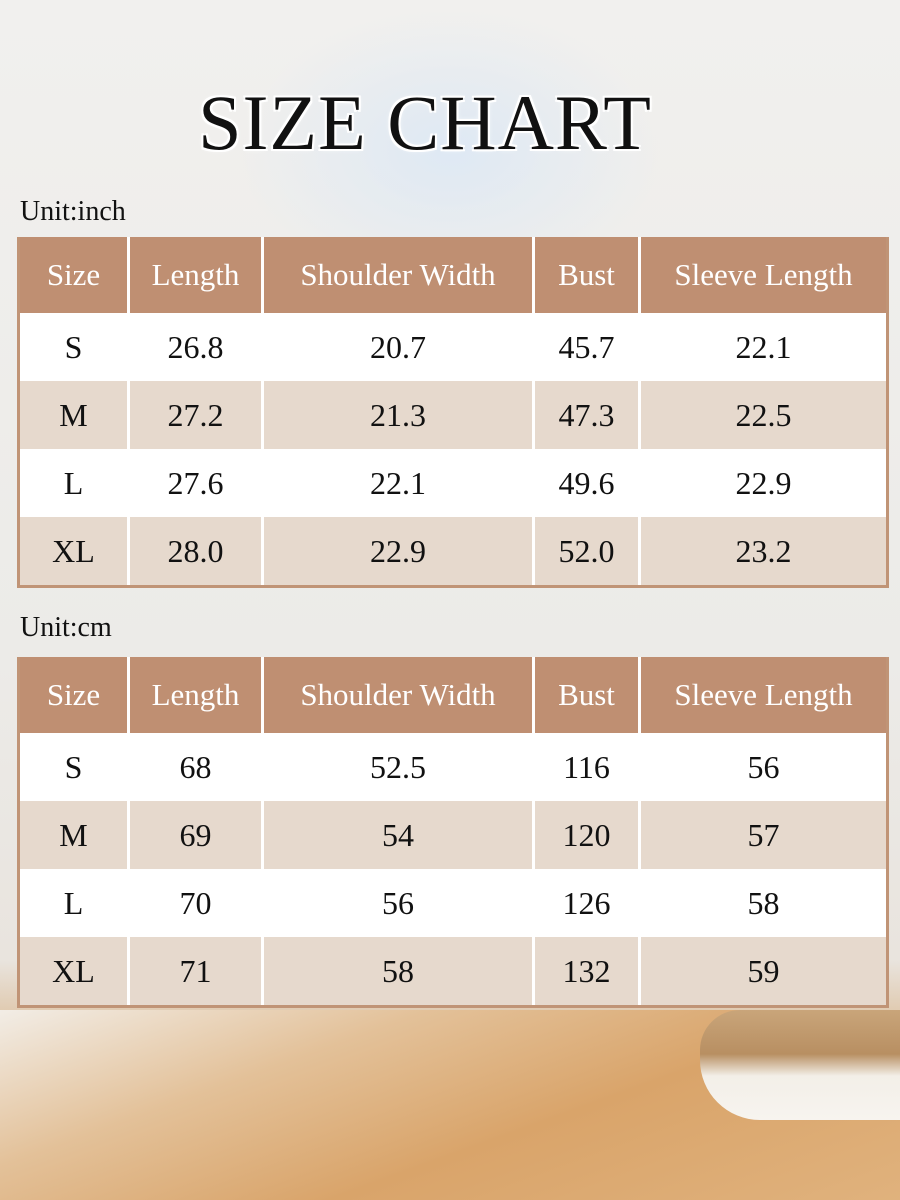  I want to click on table-cell: 120, so click(588, 835).